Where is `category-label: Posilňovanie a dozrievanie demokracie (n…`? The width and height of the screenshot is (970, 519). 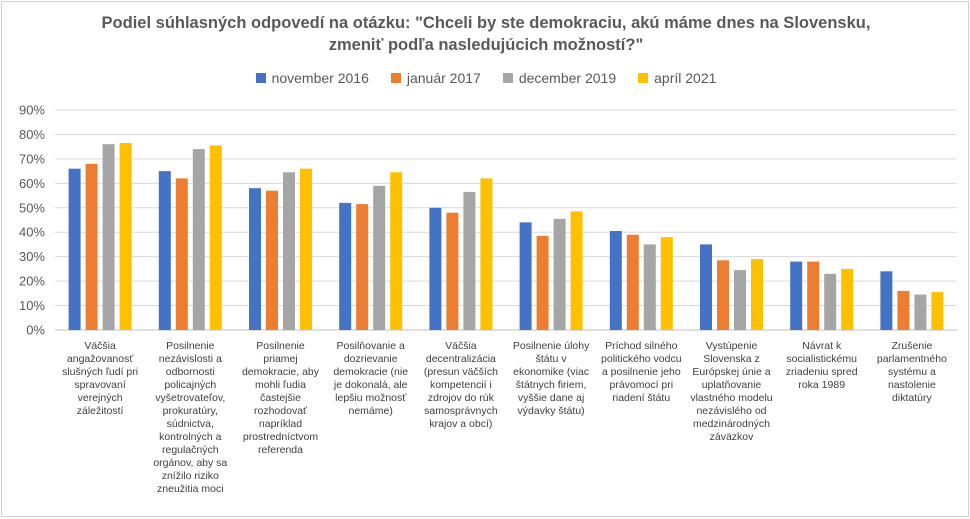 category-label: Posilňovanie a dozrievanie demokracie (n… is located at coordinates (371, 378).